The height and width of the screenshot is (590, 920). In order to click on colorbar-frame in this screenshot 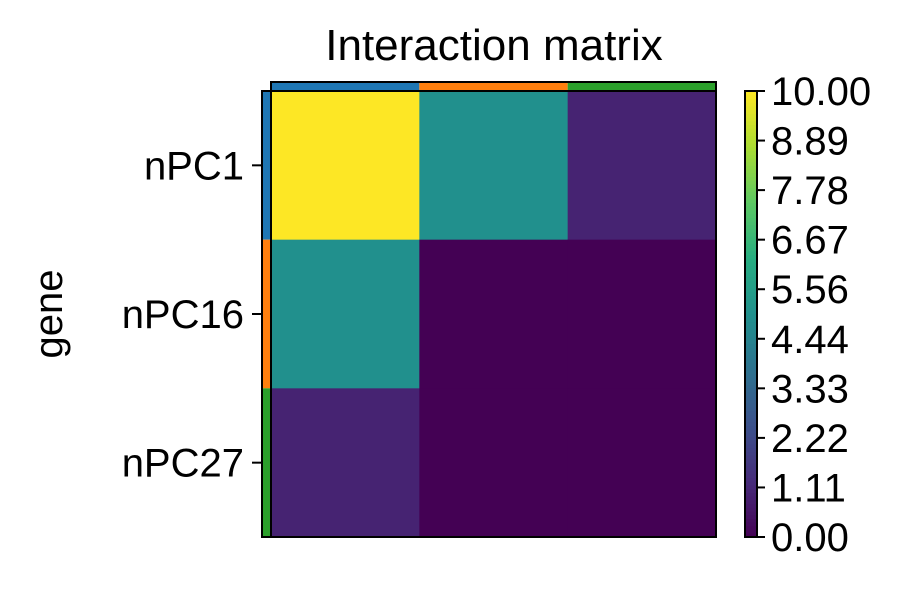, I will do `click(751, 314)`.